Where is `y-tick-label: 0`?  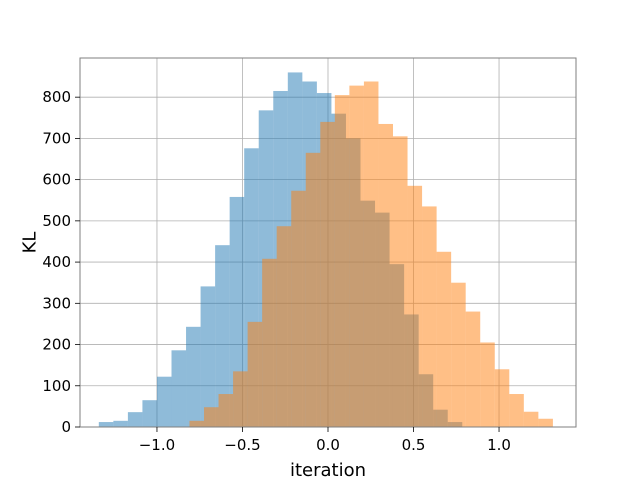
y-tick-label: 0 is located at coordinates (66, 427).